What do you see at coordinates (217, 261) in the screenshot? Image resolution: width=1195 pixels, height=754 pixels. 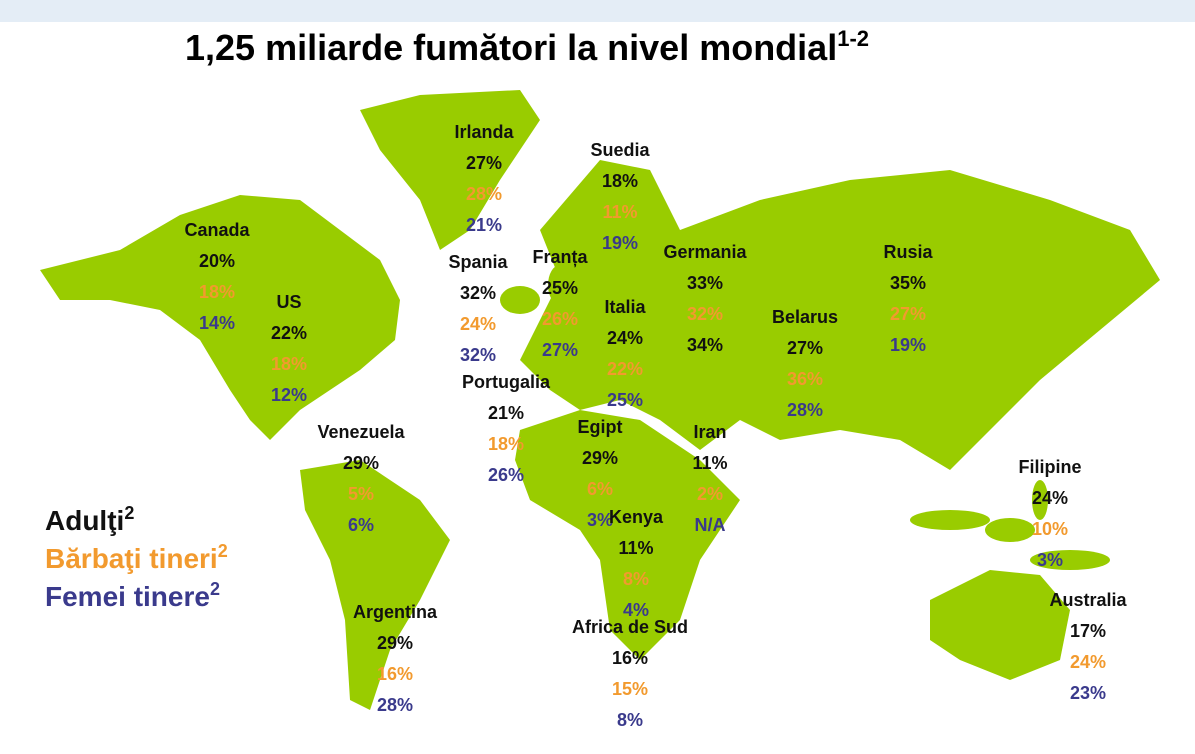 I see `country-value: 20%` at bounding box center [217, 261].